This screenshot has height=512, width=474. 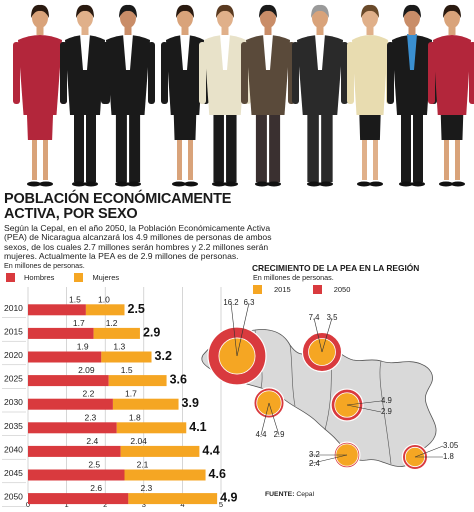 What do you see at coordinates (135, 417) in the screenshot?
I see `data-label-mujeres: 1.8` at bounding box center [135, 417].